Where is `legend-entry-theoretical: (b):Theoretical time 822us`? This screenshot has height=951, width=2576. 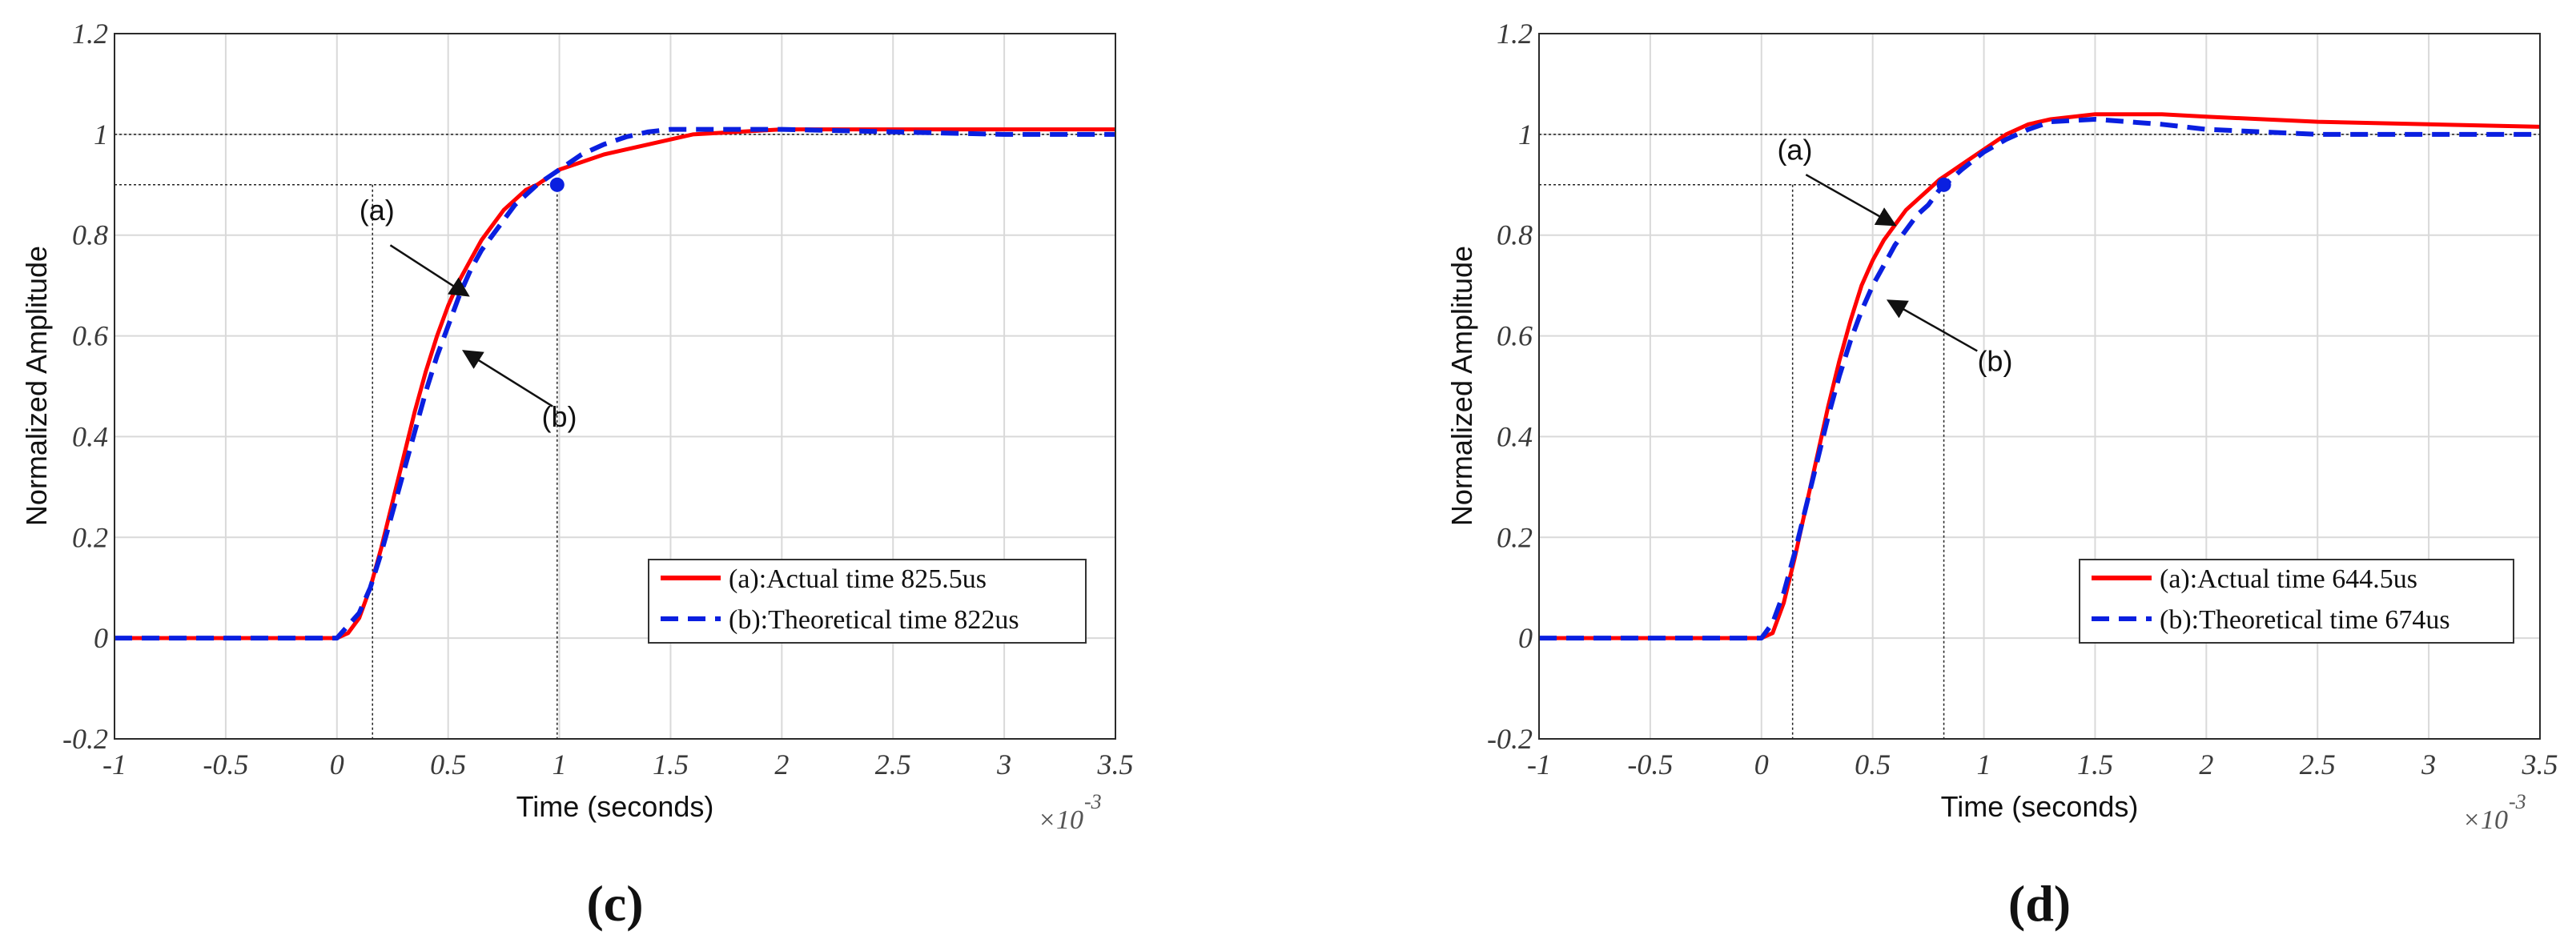 legend-entry-theoretical: (b):Theoretical time 822us is located at coordinates (874, 620).